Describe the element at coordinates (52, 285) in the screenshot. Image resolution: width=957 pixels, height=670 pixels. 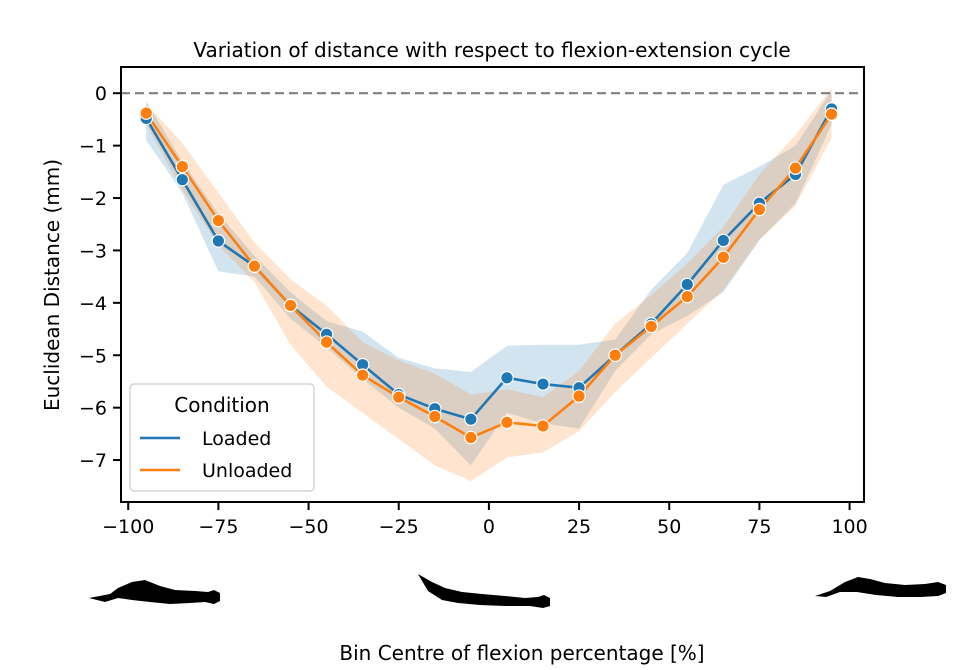
I see `y-axis-label: Euclidean Distance (mm)` at that location.